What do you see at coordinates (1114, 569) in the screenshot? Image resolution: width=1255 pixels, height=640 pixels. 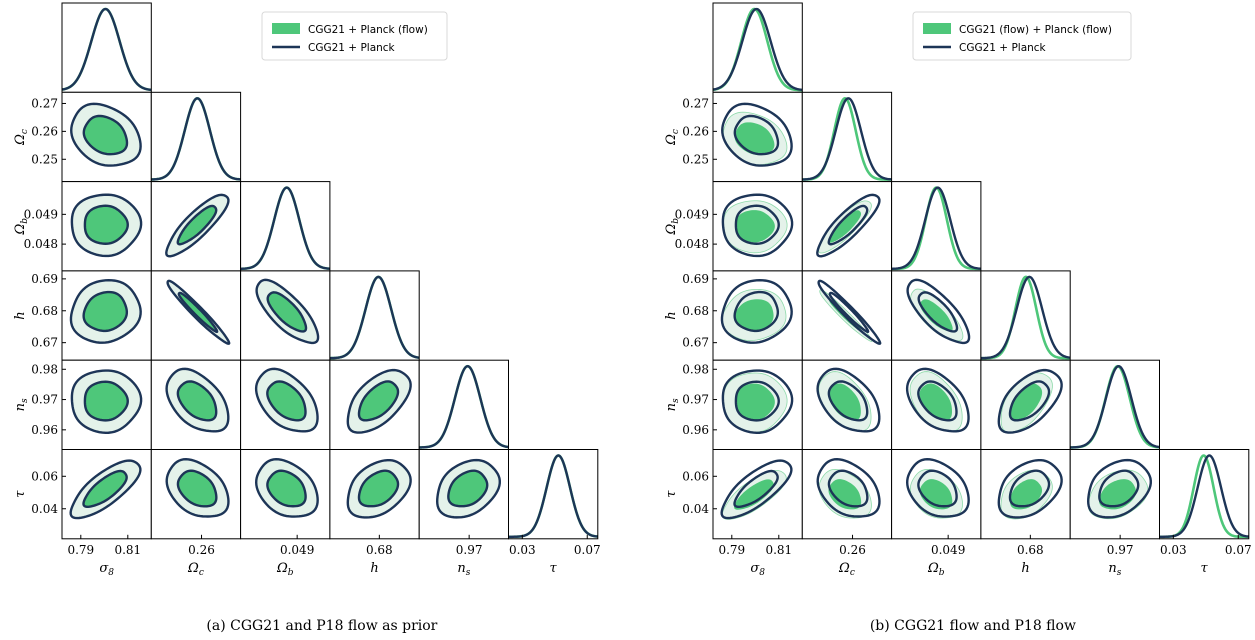 I see `x-axis-label-4: ns` at bounding box center [1114, 569].